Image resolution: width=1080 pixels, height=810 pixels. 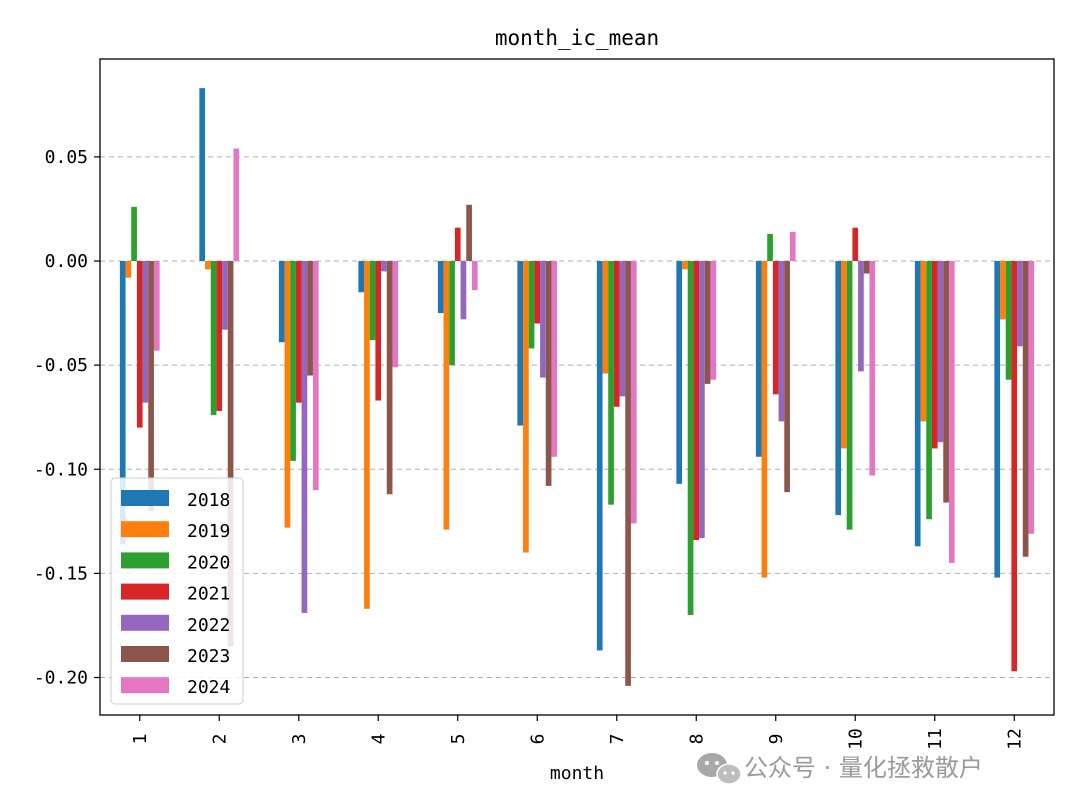 I want to click on x-tick-label: 11, so click(x=935, y=739).